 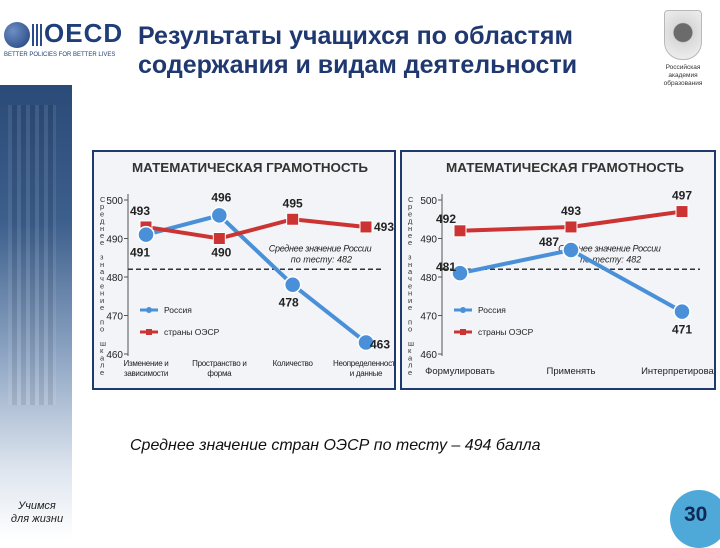 I want to click on title-line-2: содержания и видам деятельности, so click(x=358, y=65).